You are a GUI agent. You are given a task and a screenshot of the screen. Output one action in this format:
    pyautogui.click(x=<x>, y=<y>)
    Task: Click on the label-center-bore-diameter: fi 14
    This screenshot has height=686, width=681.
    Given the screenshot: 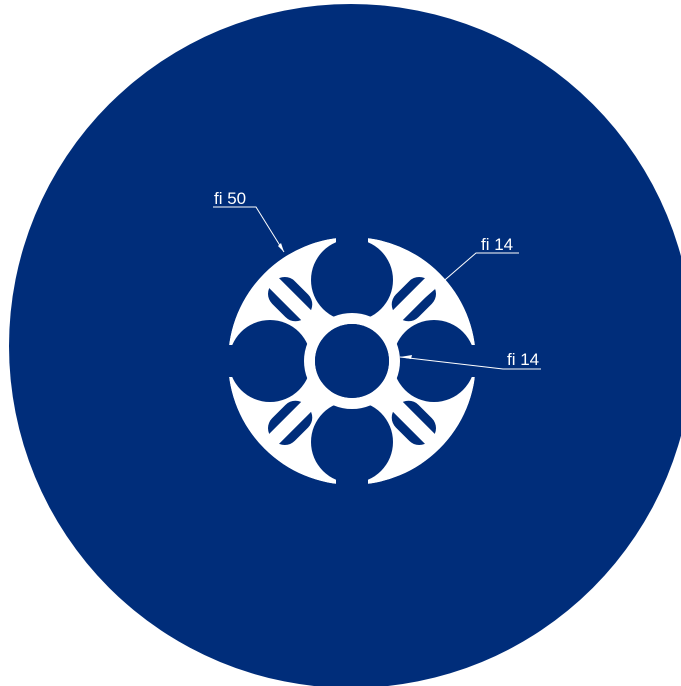 What is the action you would take?
    pyautogui.click(x=523, y=359)
    